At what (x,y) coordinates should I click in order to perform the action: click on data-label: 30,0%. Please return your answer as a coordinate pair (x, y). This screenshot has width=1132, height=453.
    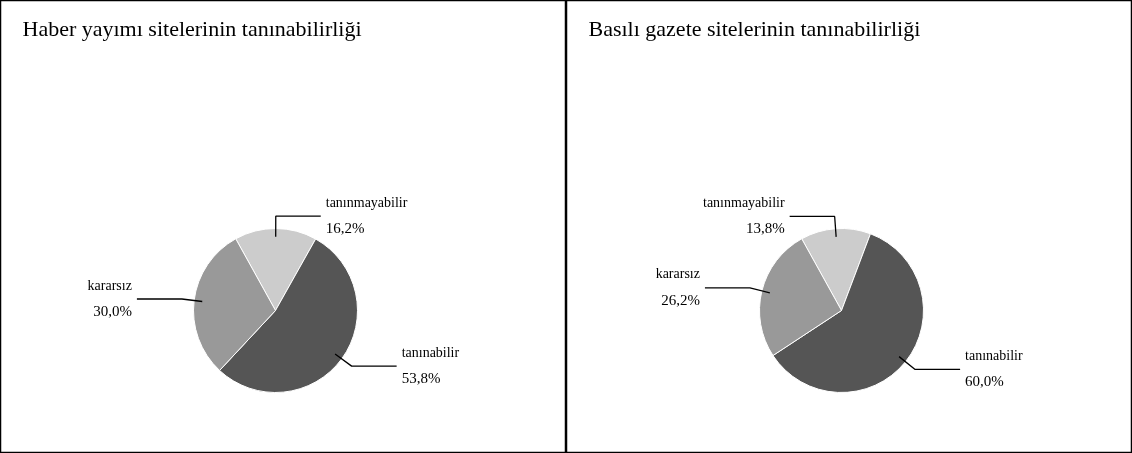
    Looking at the image, I should click on (112, 311).